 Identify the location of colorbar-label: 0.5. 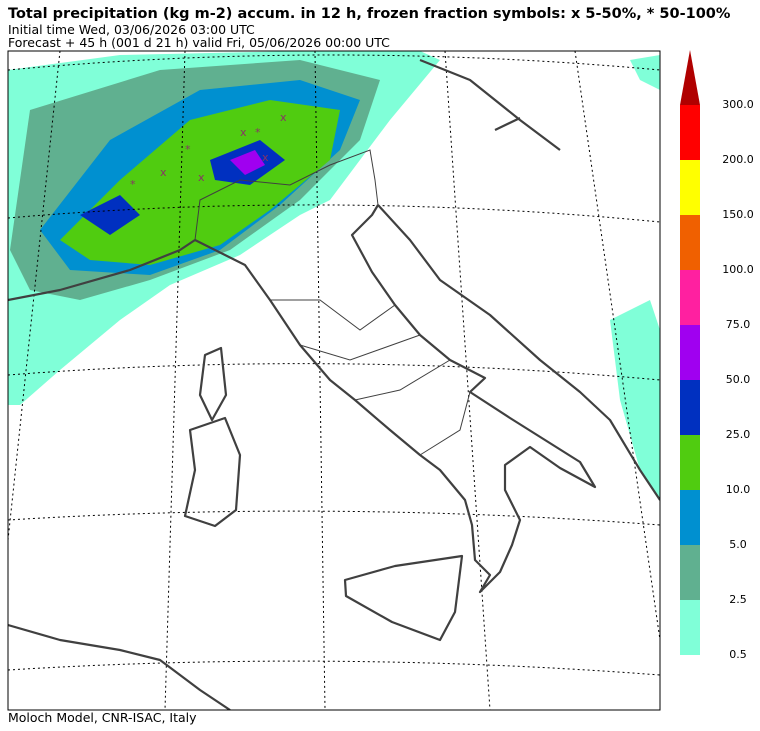
(738, 654).